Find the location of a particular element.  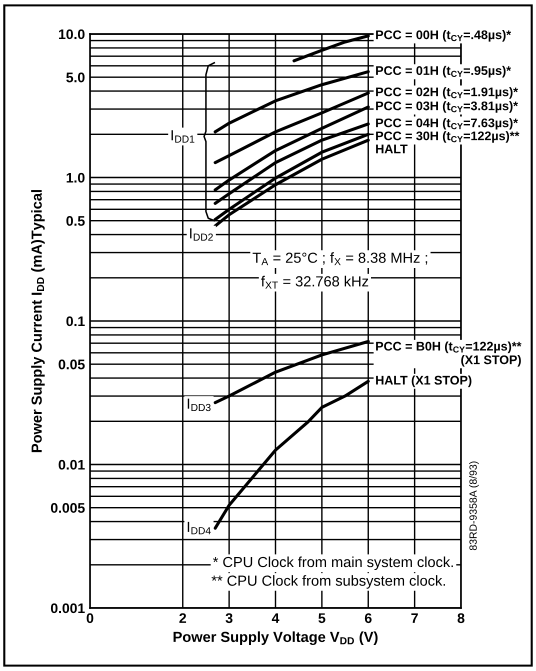

annotation: ** CPU Clock from subsystem clock. is located at coordinates (329, 582).